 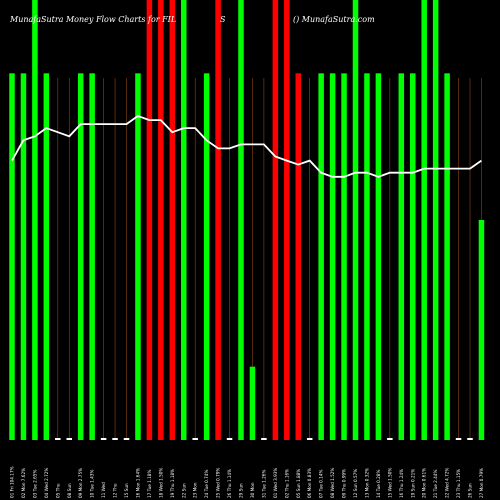 What do you see at coordinates (34, 484) in the screenshot?
I see `x-tick-label: 03 Tue 2.65%` at bounding box center [34, 484].